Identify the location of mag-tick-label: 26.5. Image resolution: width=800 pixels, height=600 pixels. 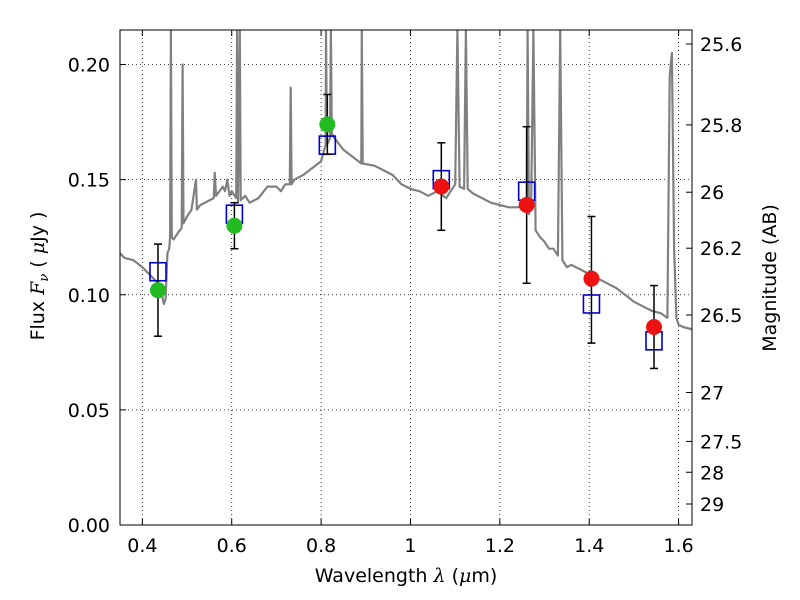
(721, 316).